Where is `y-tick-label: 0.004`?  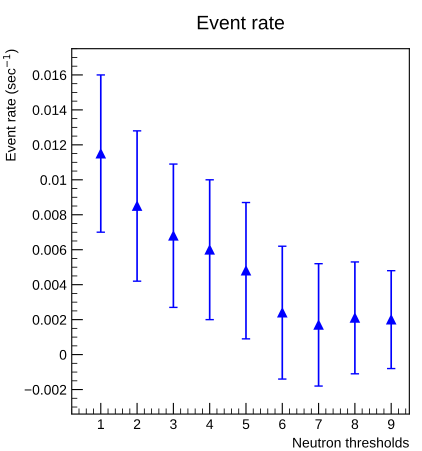
y-tick-label: 0.004 is located at coordinates (49, 285).